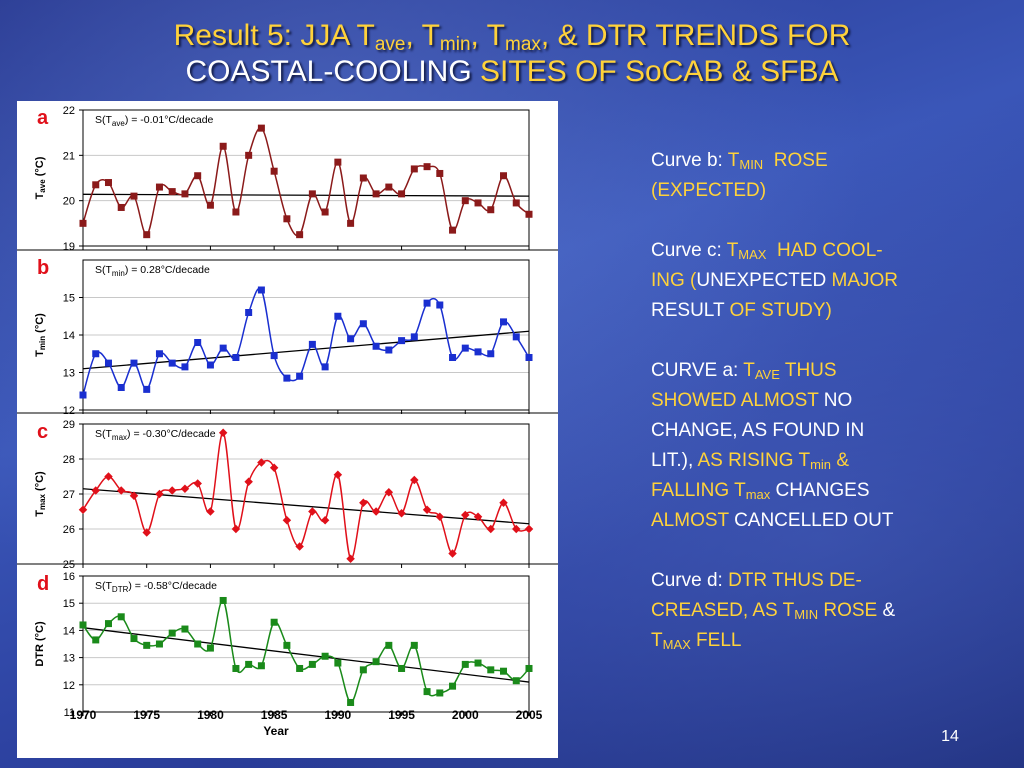 The width and height of the screenshot is (1024, 768). Describe the element at coordinates (814, 520) in the screenshot. I see `note-text: CANCELLED OUT` at that location.